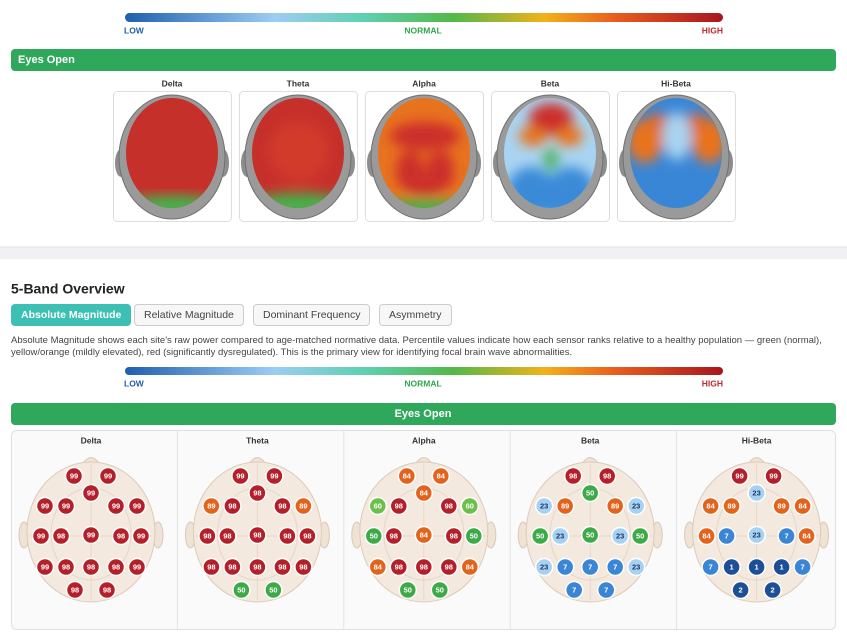 The image size is (847, 640). What do you see at coordinates (574, 589) in the screenshot?
I see `electrode-value: 7` at bounding box center [574, 589].